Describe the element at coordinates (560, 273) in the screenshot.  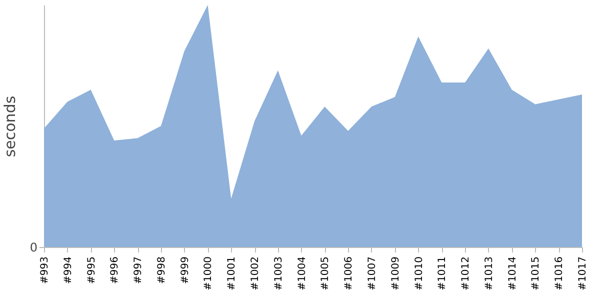
I see `x-tick-label: #1016` at that location.